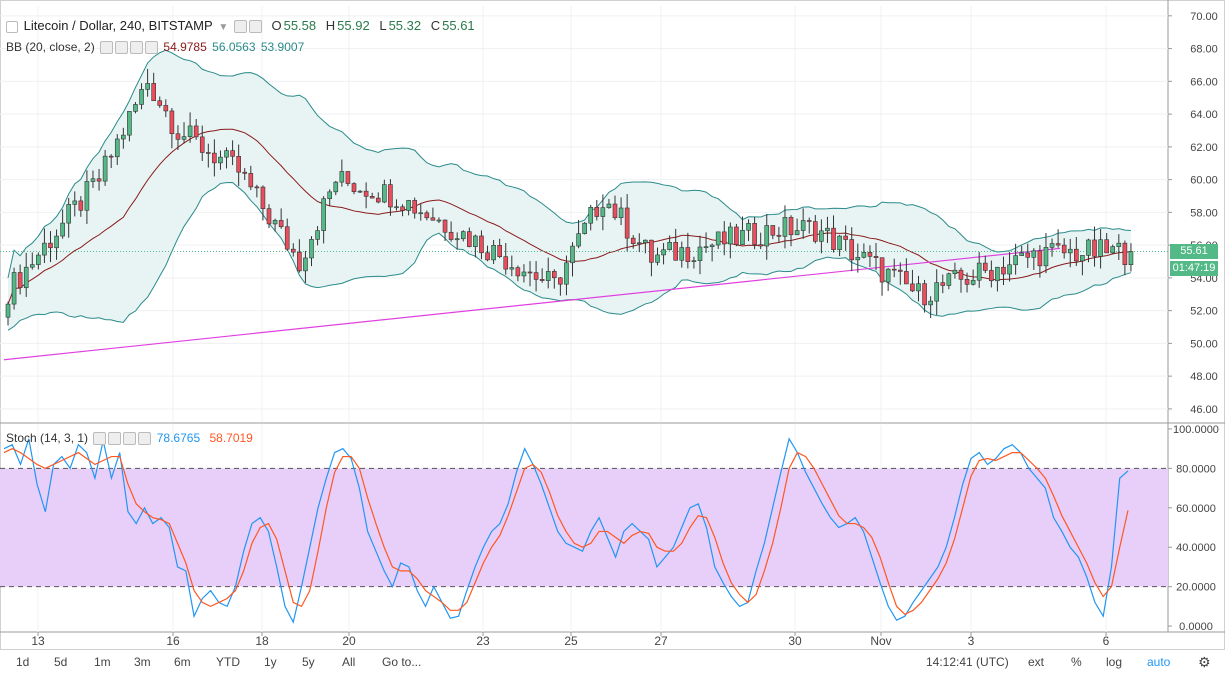 The width and height of the screenshot is (1225, 682). I want to click on percent-toggle: %, so click(1076, 662).